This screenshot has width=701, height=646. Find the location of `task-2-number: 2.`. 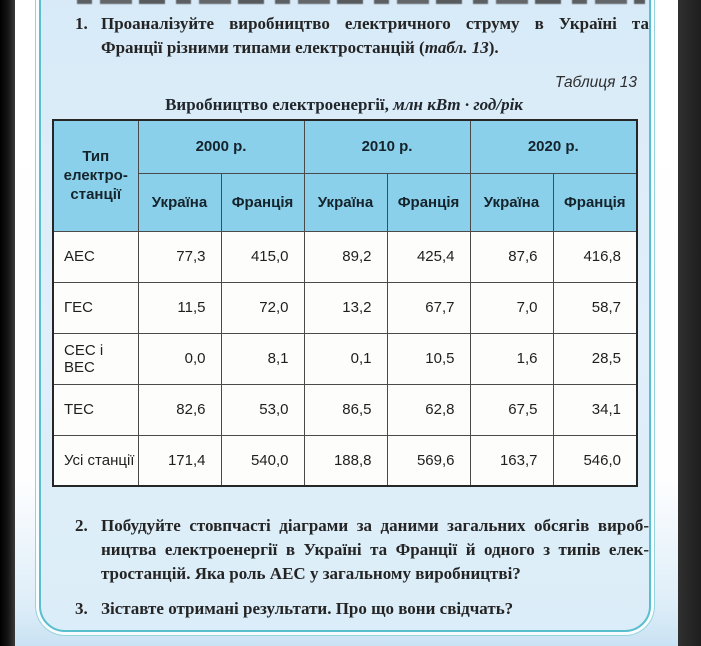

task-2-number: 2. is located at coordinates (81, 525).